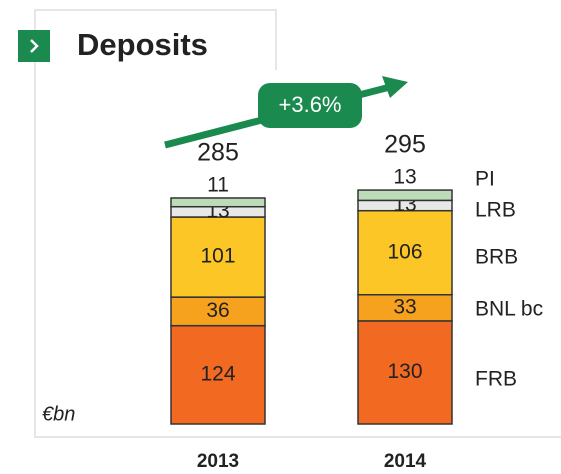 The width and height of the screenshot is (561, 474). I want to click on value-label: 124, so click(217, 373).